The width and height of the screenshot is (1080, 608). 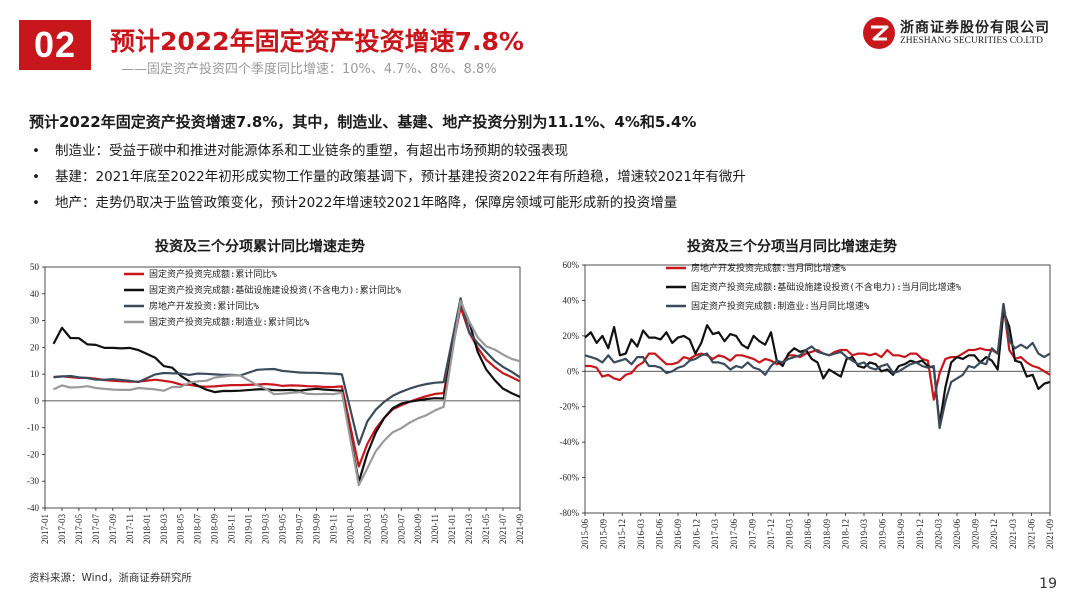 I want to click on y-tick-label: 30, so click(x=35, y=321).